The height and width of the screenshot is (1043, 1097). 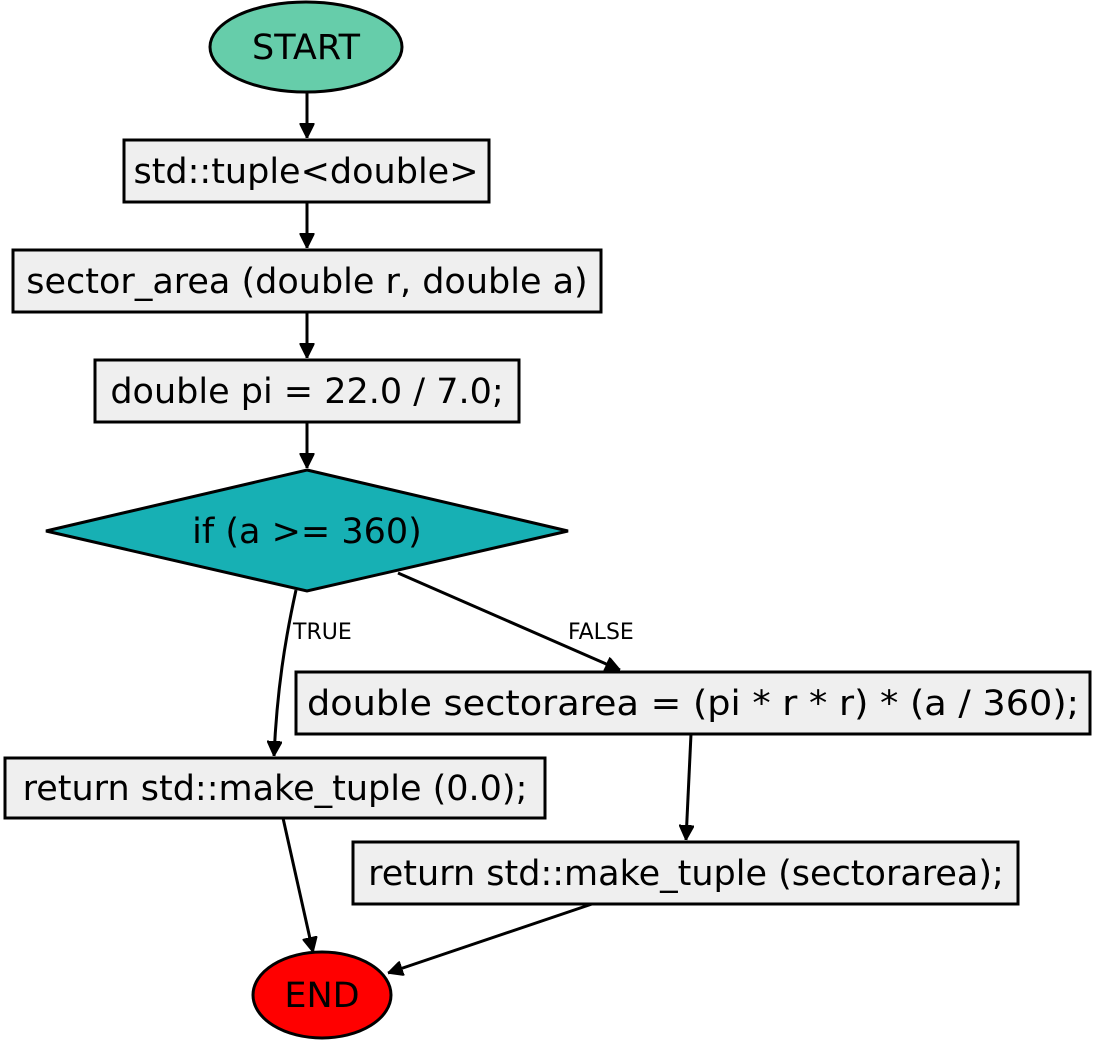 I want to click on return-area-label: return std::make_tuple (sectorarea);, so click(x=686, y=874).